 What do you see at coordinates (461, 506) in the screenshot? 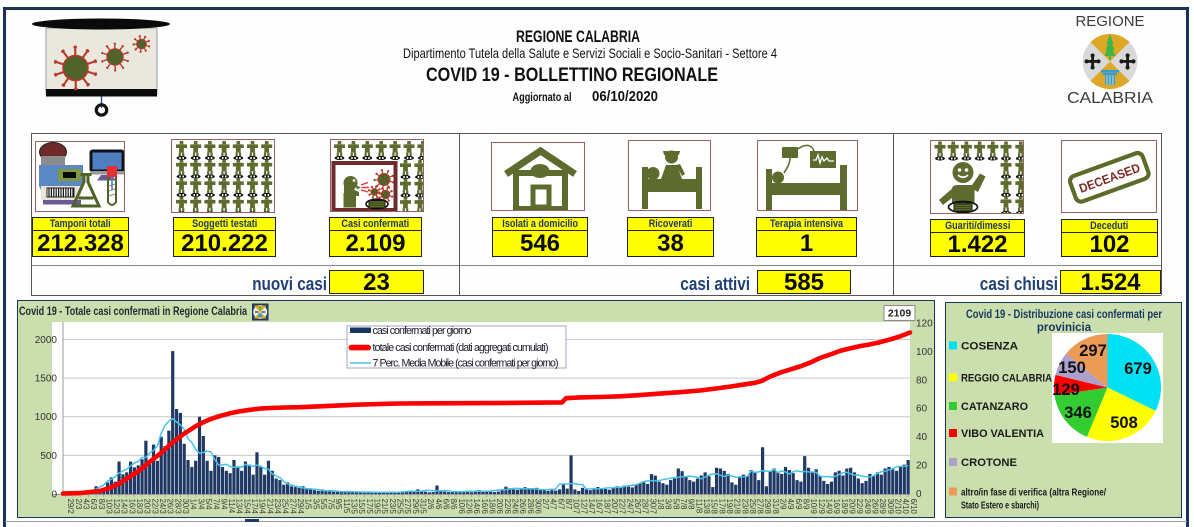
I see `svg-text: 10/6` at bounding box center [461, 506].